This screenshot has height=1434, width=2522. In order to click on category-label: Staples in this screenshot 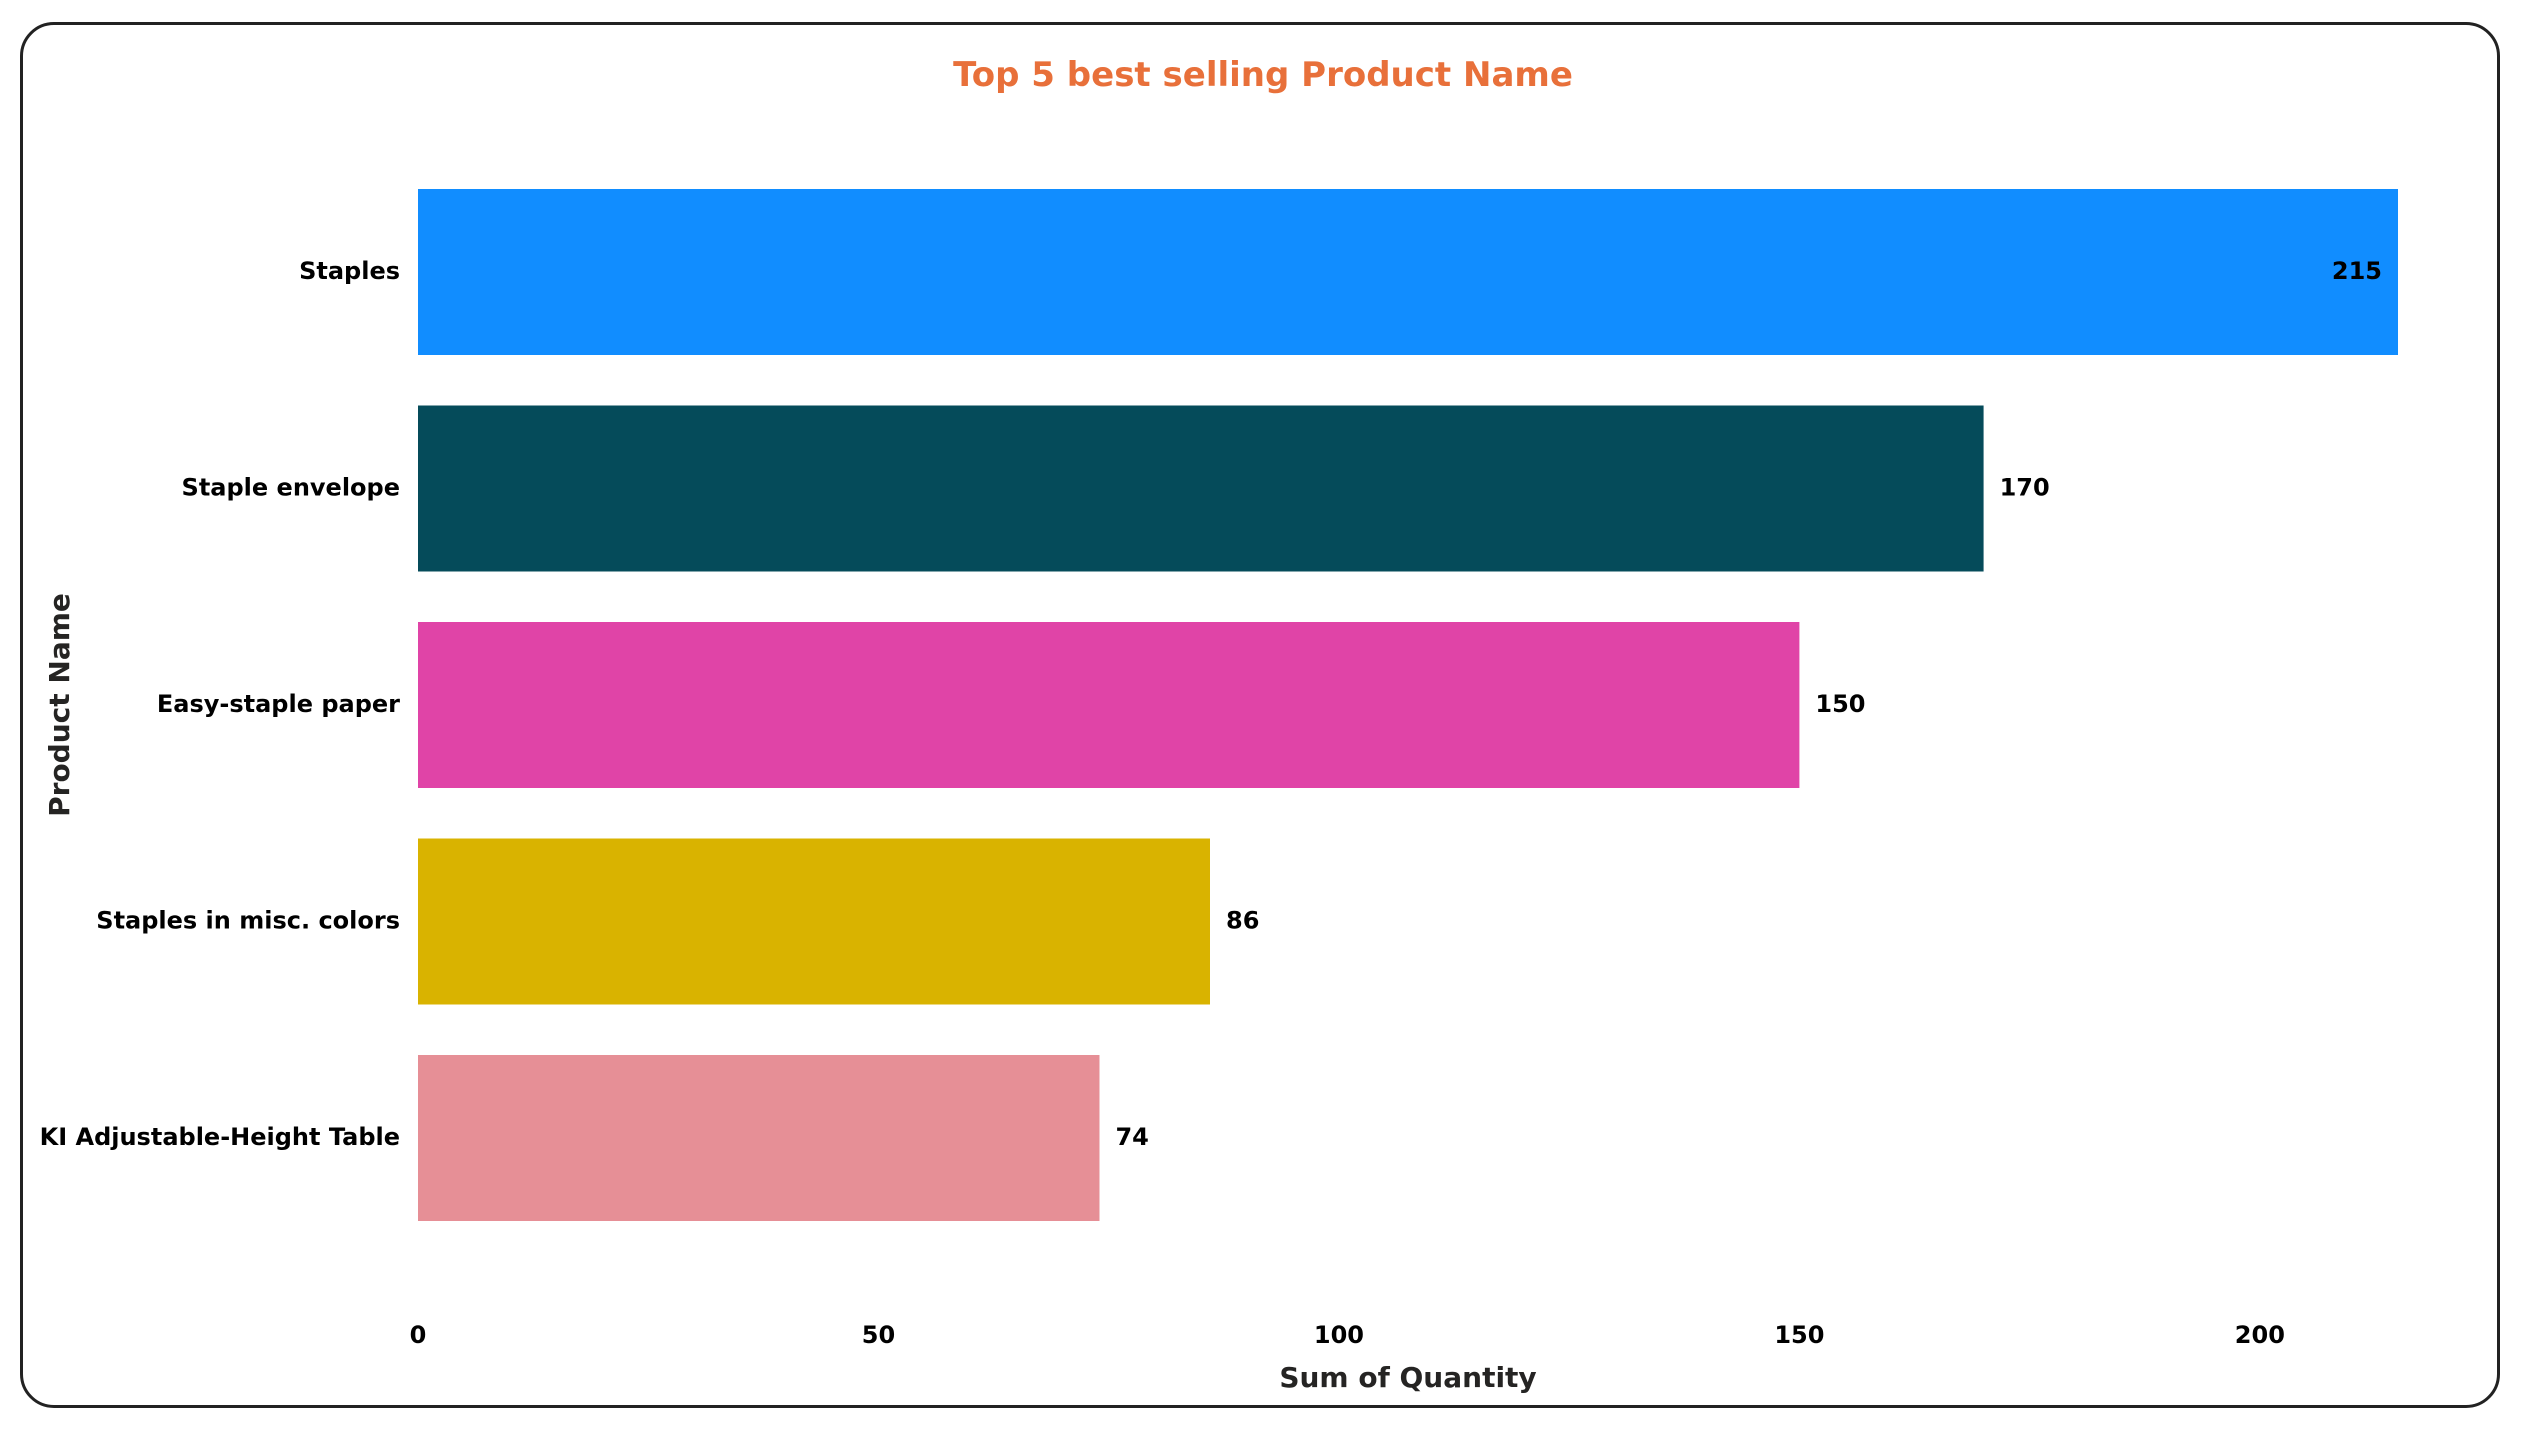, I will do `click(349, 271)`.